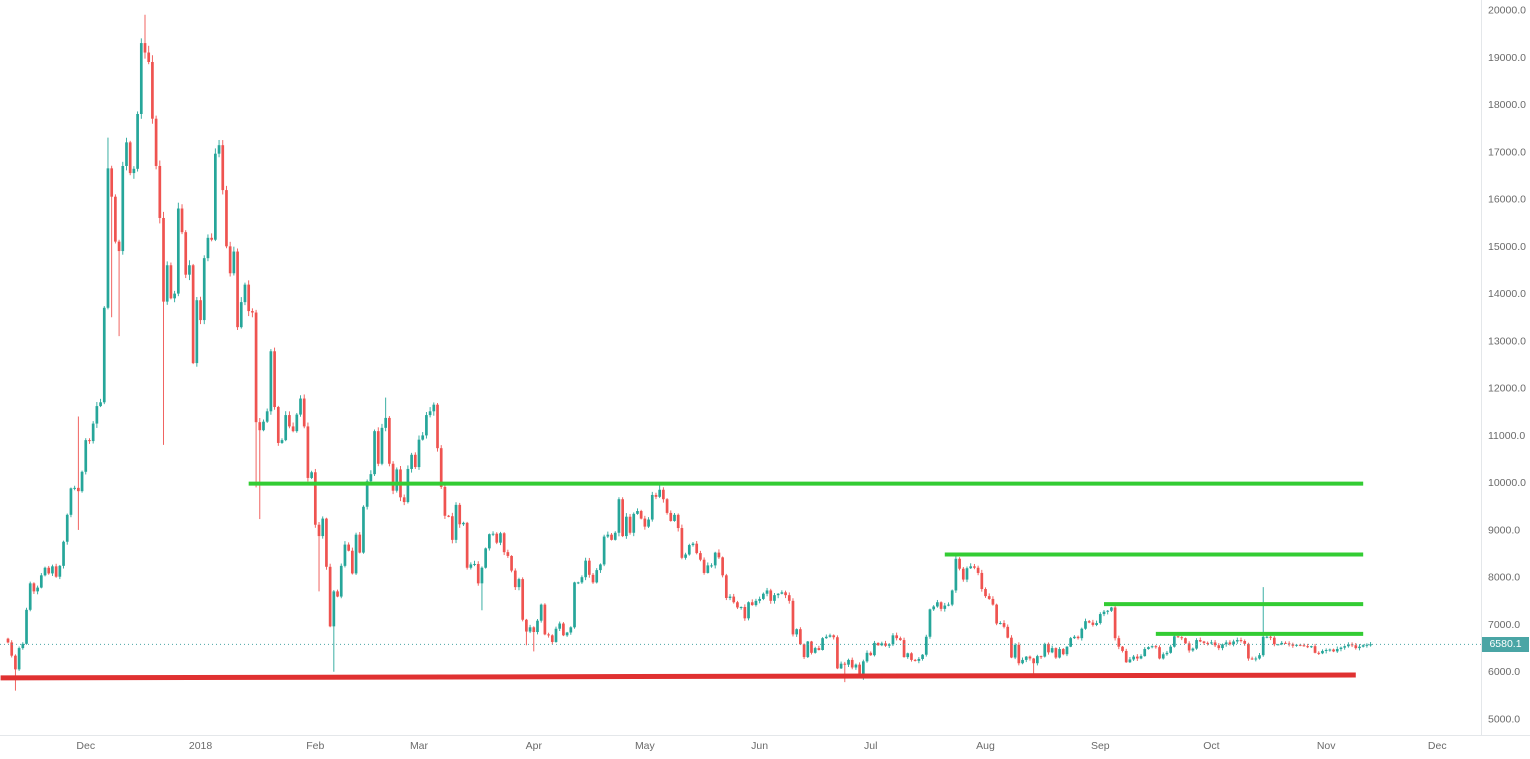 The image size is (1530, 759). Describe the element at coordinates (761, 746) in the screenshot. I see `time-axis: Dec 2018 Feb Mar Apr May Jun Jul Aug Sep Oct Nov Dec` at that location.